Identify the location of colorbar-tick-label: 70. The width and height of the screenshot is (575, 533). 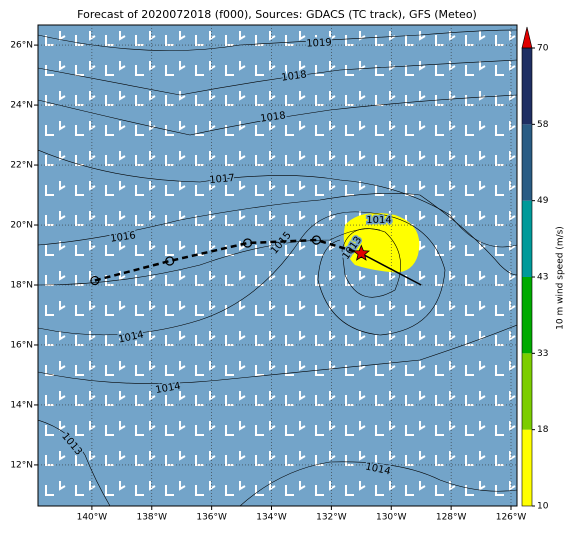
(543, 49).